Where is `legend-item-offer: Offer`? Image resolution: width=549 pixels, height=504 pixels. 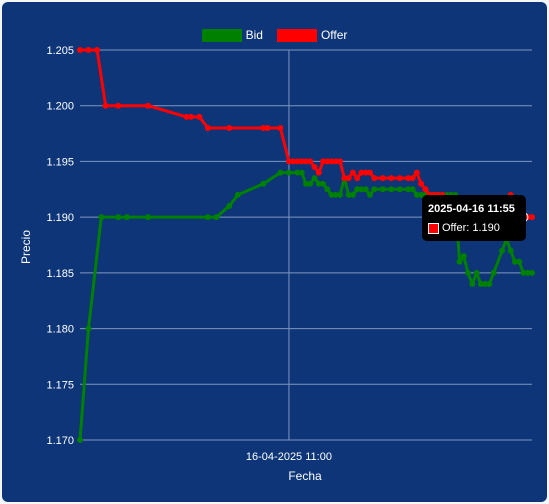 legend-item-offer: Offer is located at coordinates (311, 35).